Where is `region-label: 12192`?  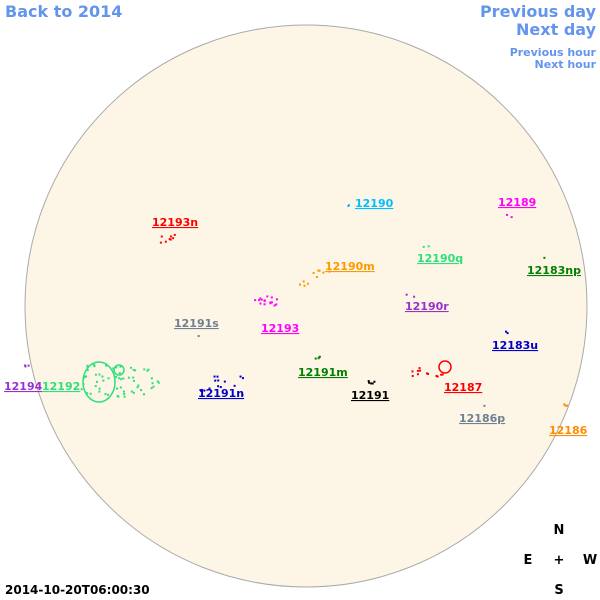
region-label: 12192 is located at coordinates (61, 386).